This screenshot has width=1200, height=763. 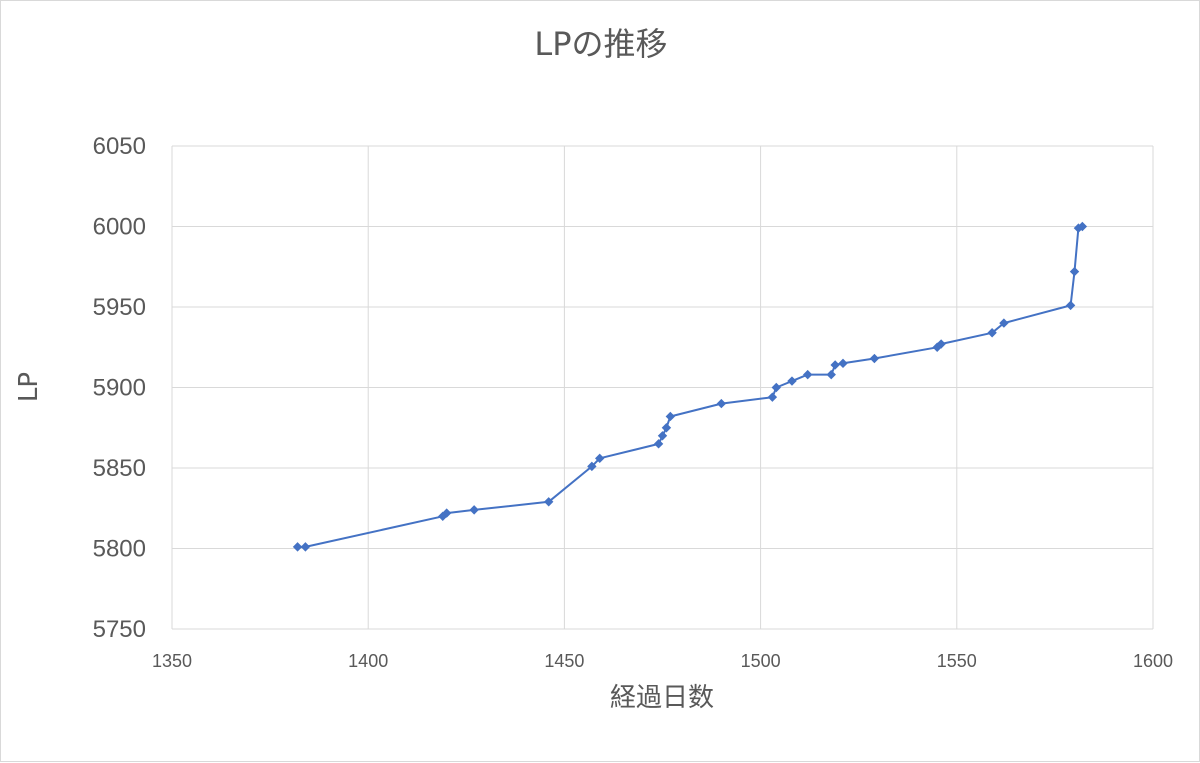 I want to click on y-tick-label: 6050, so click(x=119, y=146).